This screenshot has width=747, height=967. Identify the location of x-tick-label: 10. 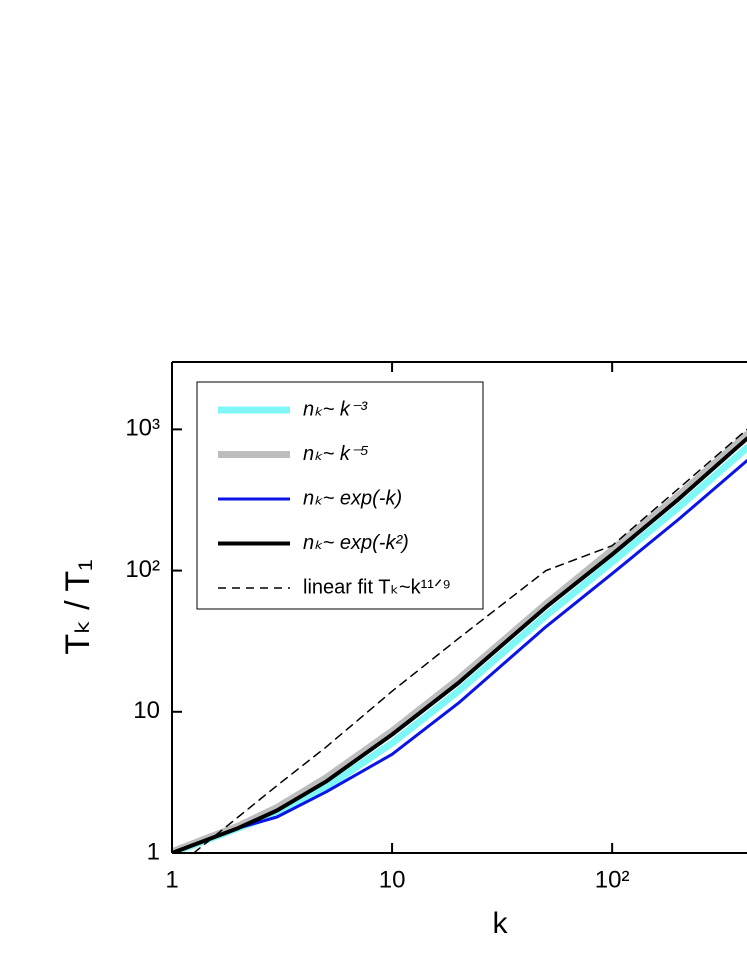
(392, 879).